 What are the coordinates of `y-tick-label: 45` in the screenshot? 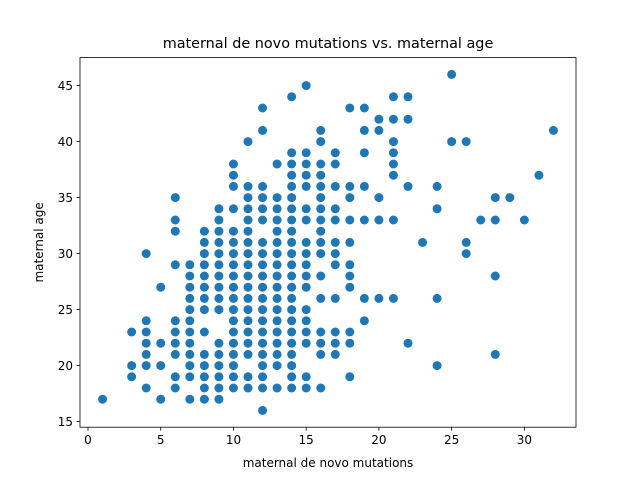 It's located at (65, 86).